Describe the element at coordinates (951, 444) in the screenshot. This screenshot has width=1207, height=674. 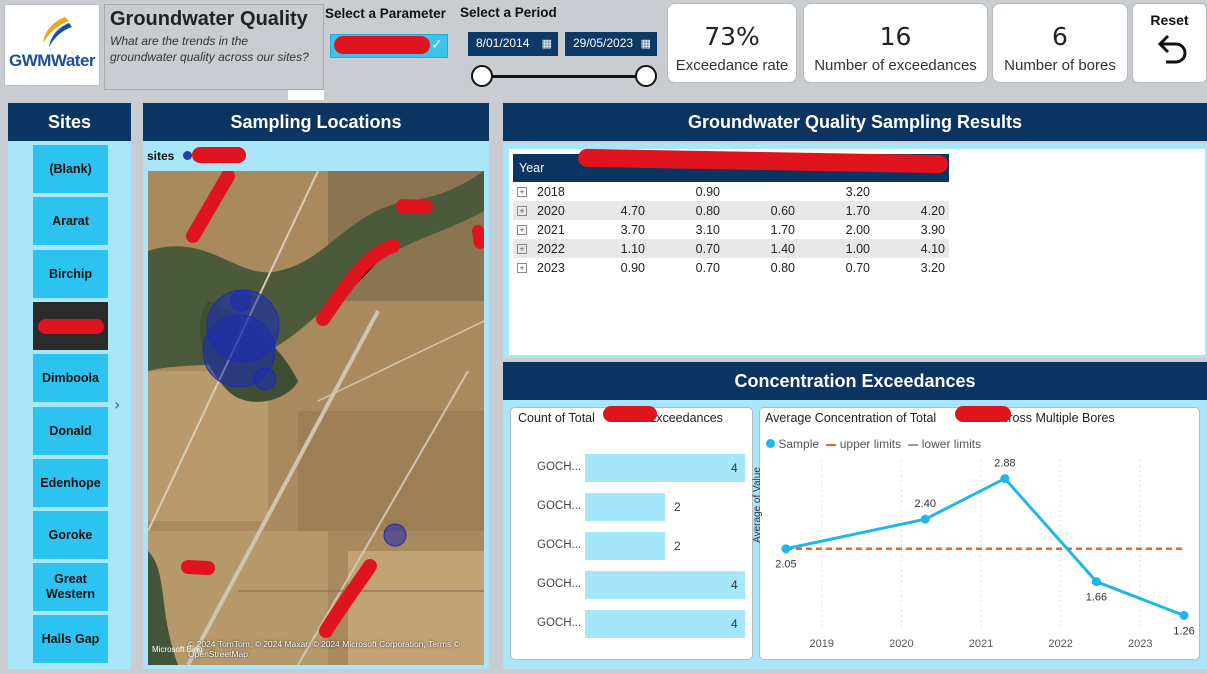
I see `legend-lower: lower limits` at that location.